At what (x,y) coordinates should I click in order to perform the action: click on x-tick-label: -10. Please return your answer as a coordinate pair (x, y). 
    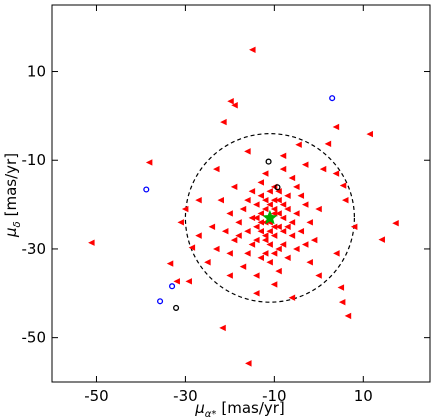
    Looking at the image, I should click on (274, 396).